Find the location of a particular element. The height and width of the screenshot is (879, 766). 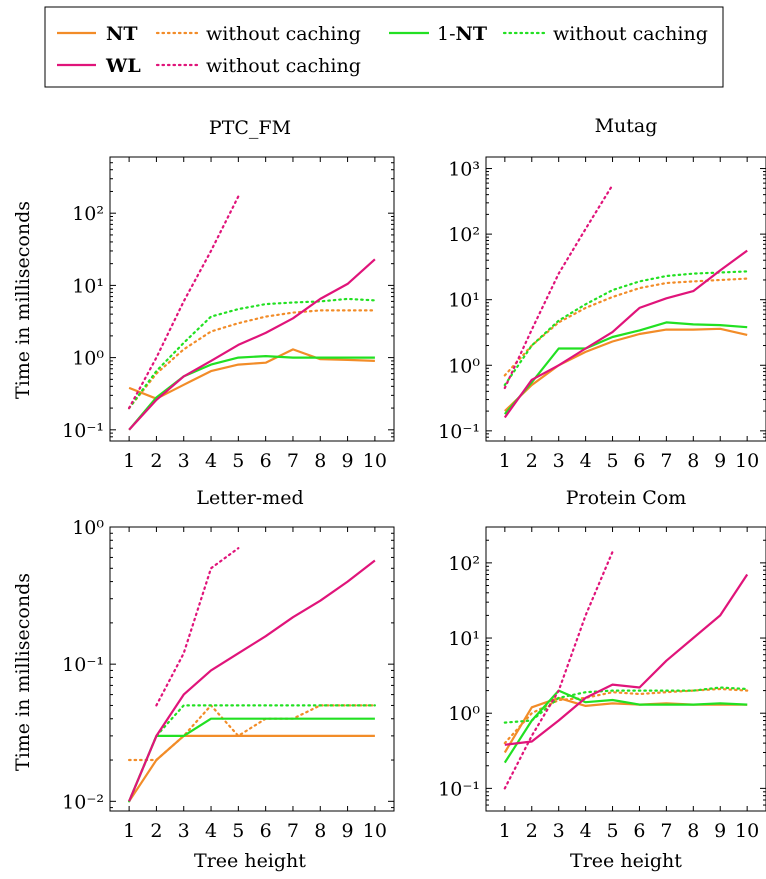

legend-frame is located at coordinates (384, 47).